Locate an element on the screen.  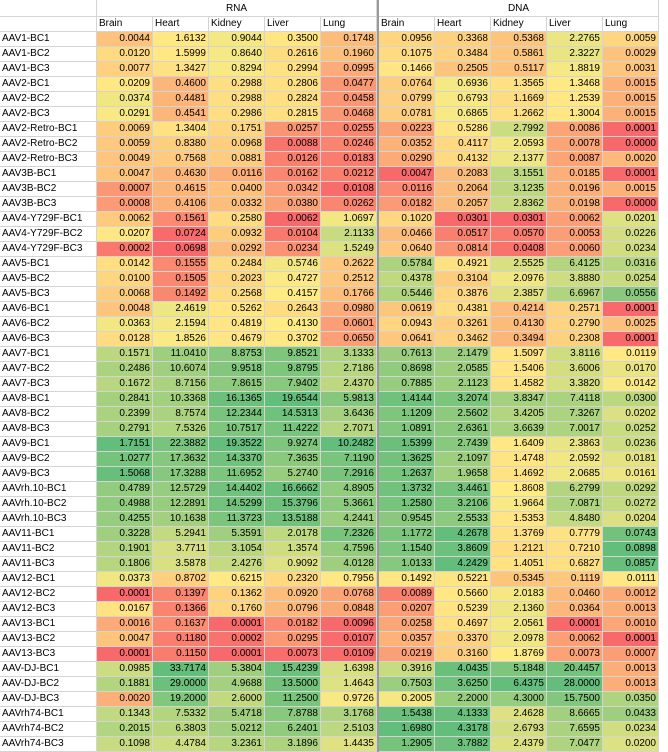
heatmap-cell-dna: 1.1669 is located at coordinates (519, 99).